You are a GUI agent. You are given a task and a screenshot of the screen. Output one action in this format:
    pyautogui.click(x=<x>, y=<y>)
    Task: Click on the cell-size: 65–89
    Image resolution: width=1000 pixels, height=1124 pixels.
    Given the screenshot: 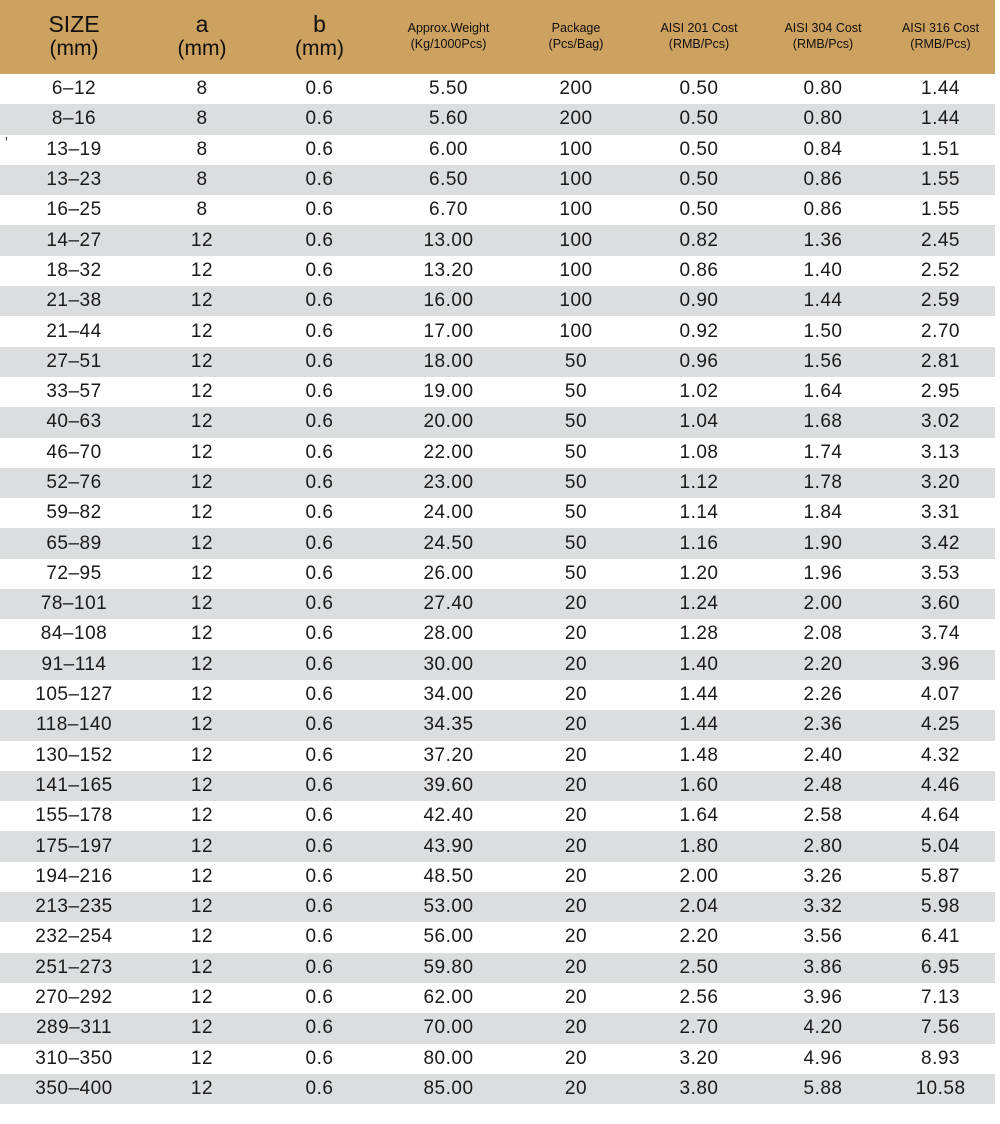 What is the action you would take?
    pyautogui.click(x=74, y=543)
    